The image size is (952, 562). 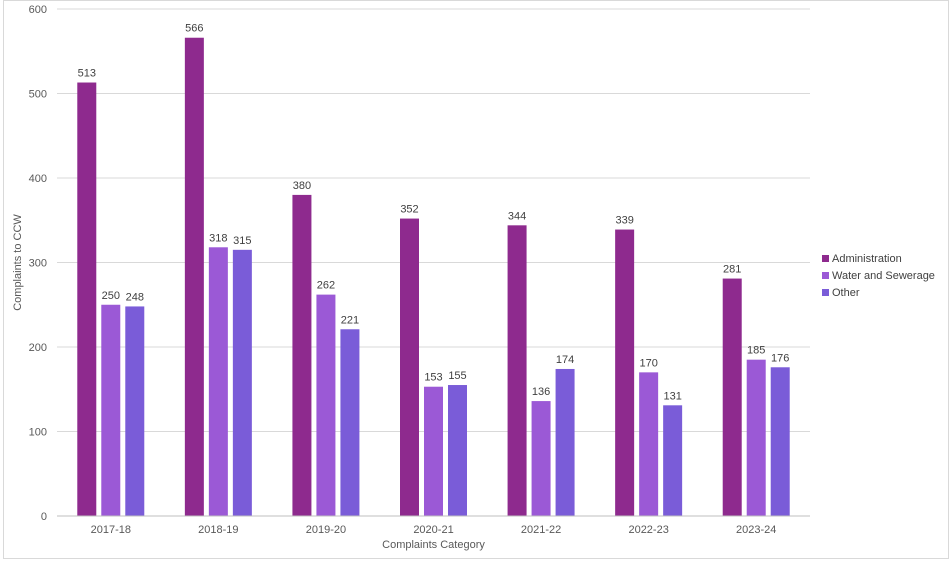 What do you see at coordinates (38, 433) in the screenshot?
I see `y-tick-label: 100` at bounding box center [38, 433].